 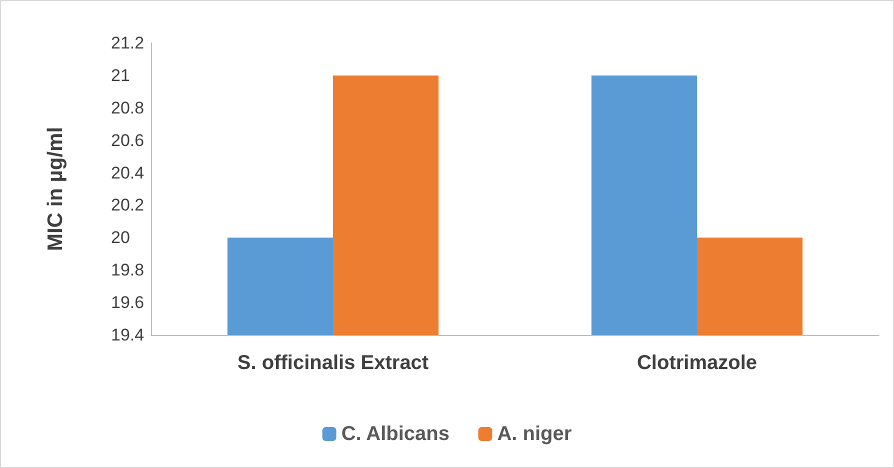 What do you see at coordinates (127, 270) in the screenshot?
I see `y-tick-label: 19.8` at bounding box center [127, 270].